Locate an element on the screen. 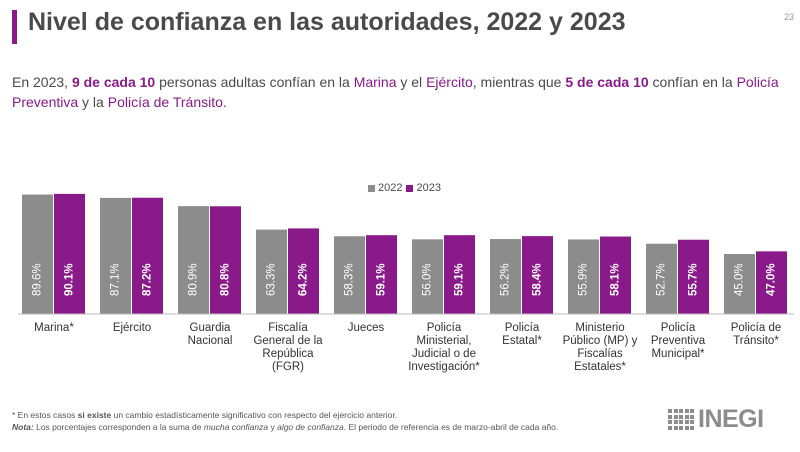 This screenshot has height=452, width=800. footnote-emphasis: si existe is located at coordinates (94, 415).